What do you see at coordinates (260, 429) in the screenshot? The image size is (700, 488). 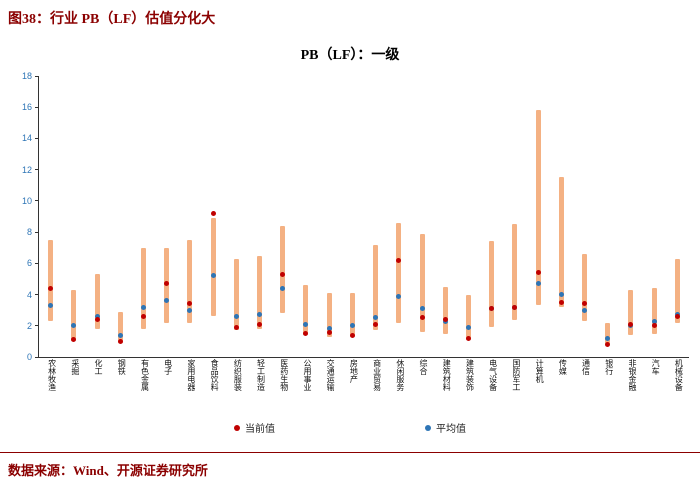 I see `legend-label-current: 当前值` at bounding box center [260, 429].